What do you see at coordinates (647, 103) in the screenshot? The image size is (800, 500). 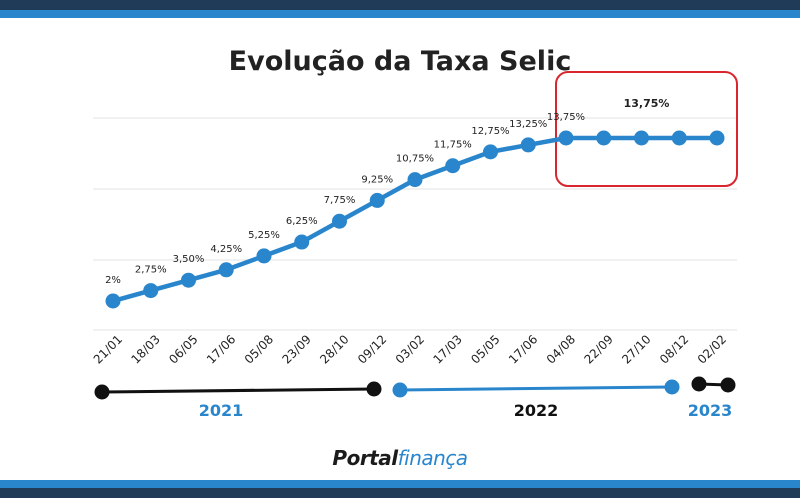 I see `highlight-label: 13,75%` at bounding box center [647, 103].